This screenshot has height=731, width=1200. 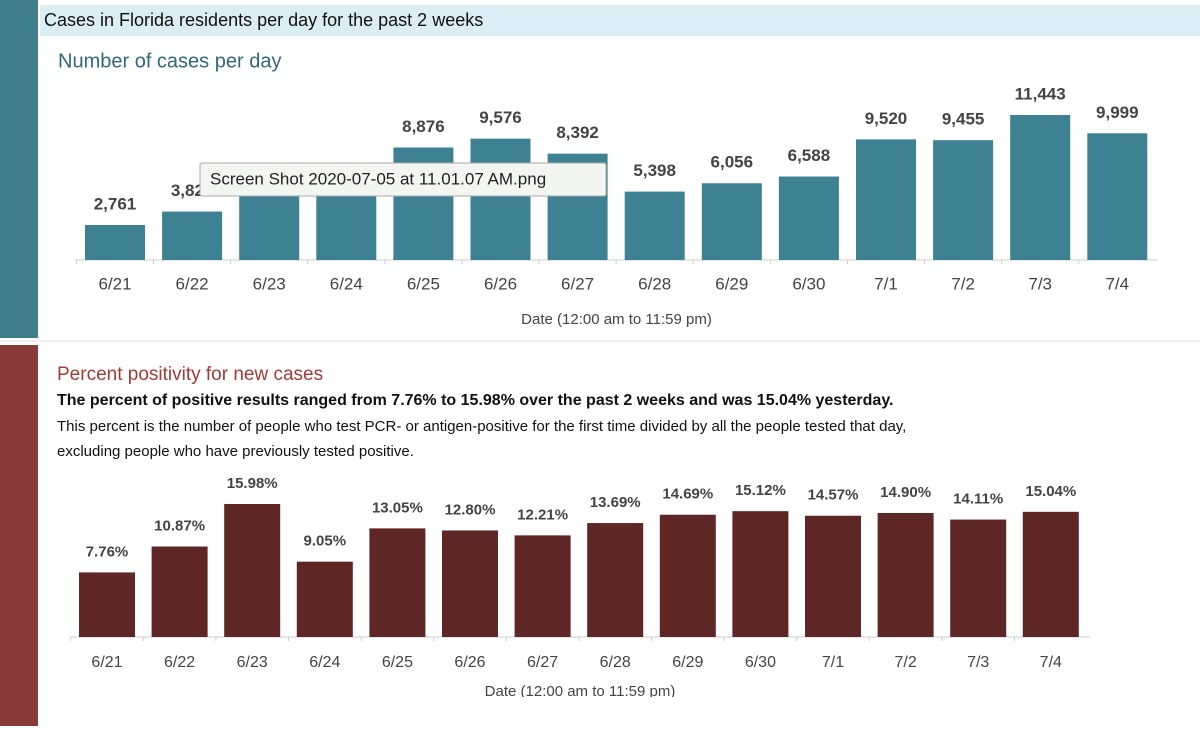 I want to click on chart-title: Number of cases per day, so click(x=169, y=61).